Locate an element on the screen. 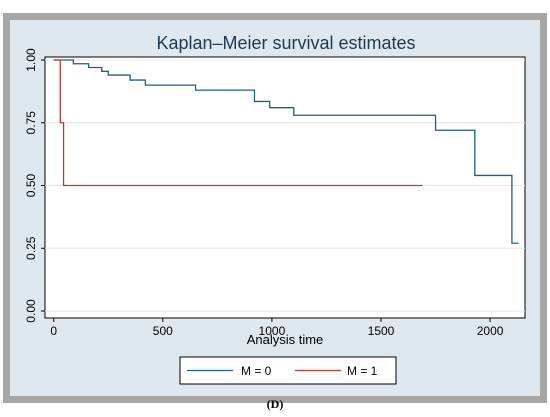  figure-caption: (D) is located at coordinates (275, 404).